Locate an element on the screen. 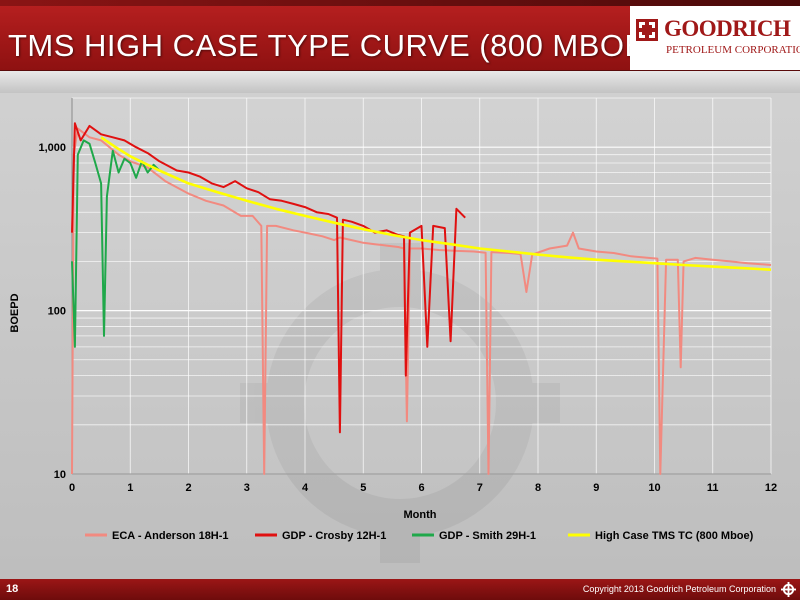  logo-name: GOODRICH is located at coordinates (727, 28).